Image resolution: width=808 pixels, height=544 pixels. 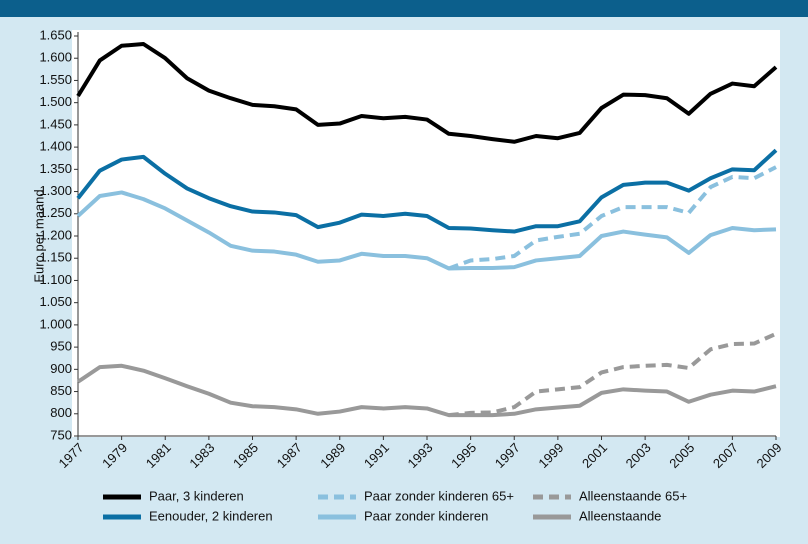 What do you see at coordinates (158, 455) in the screenshot?
I see `x-tick-label: 1981` at bounding box center [158, 455].